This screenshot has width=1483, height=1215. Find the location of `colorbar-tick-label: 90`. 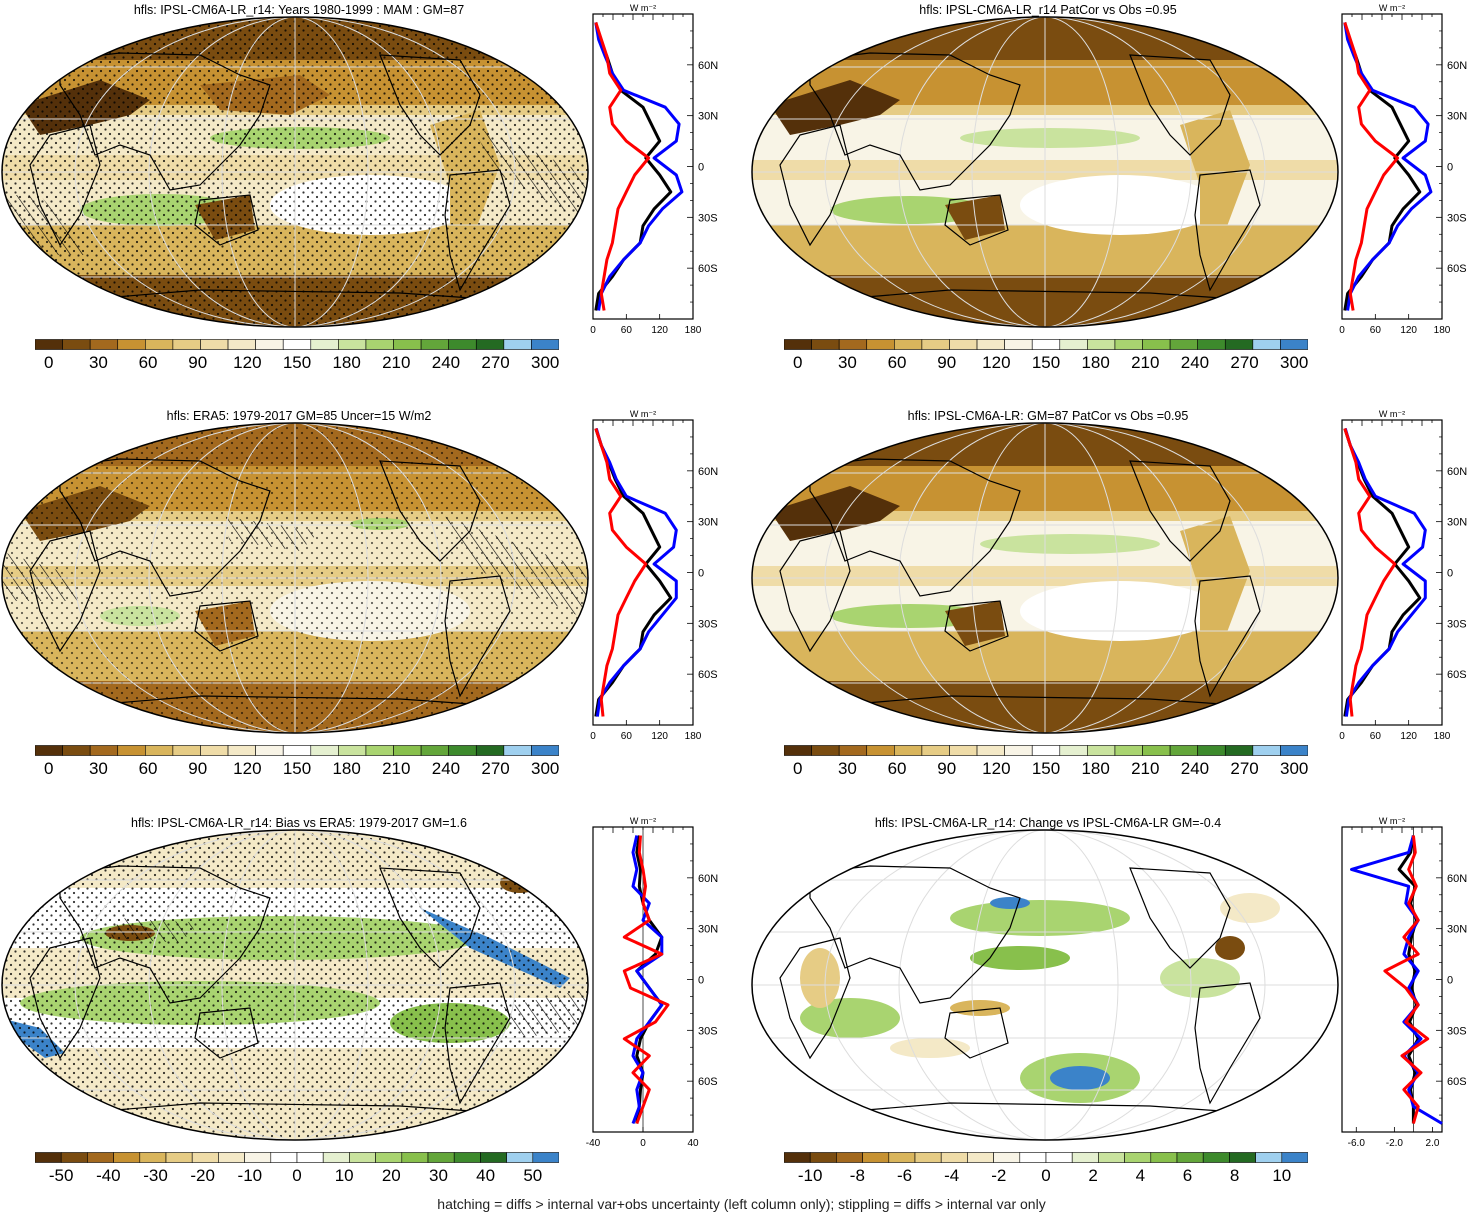

colorbar-tick-label: 90 is located at coordinates (947, 768).